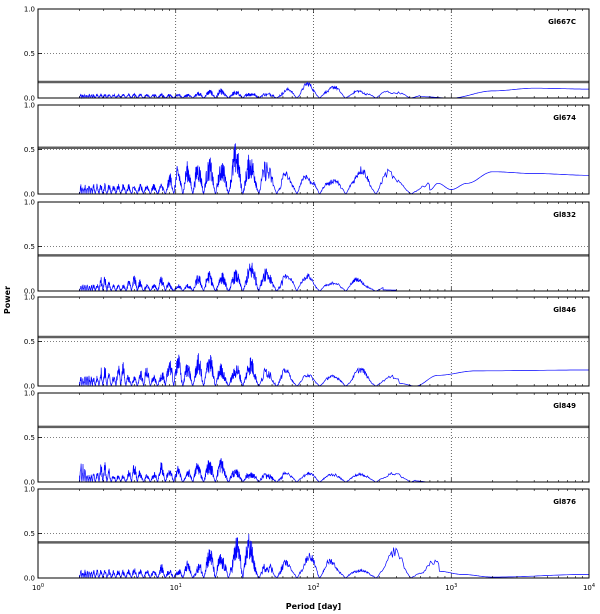 This screenshot has height=614, width=600. Describe the element at coordinates (562, 22) in the screenshot. I see `panel-label: Gl667C` at that location.